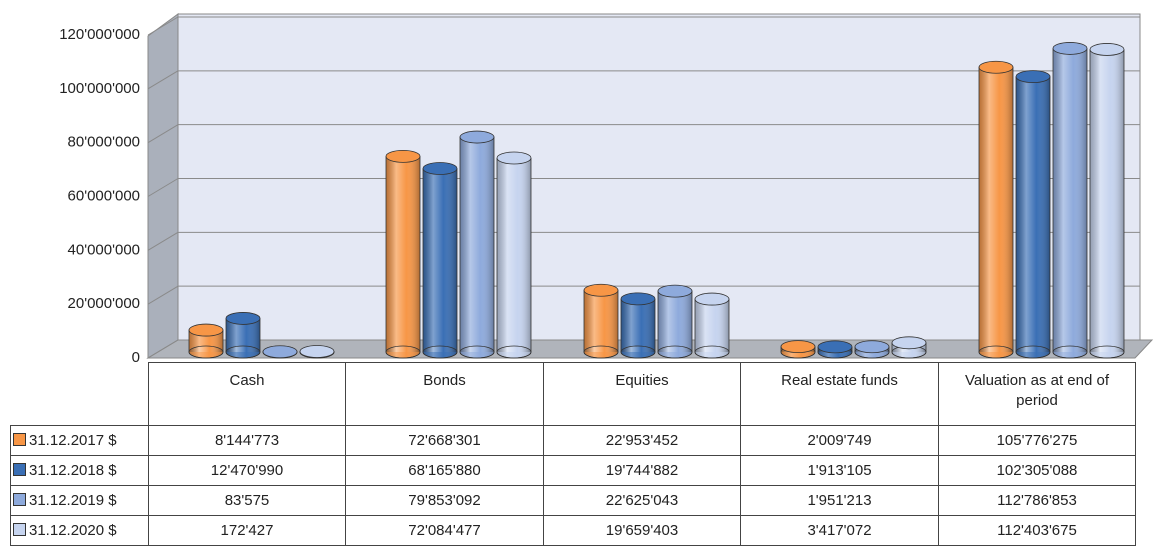  Describe the element at coordinates (99, 34) in the screenshot. I see `y-tick-label: 120'000'000` at that location.